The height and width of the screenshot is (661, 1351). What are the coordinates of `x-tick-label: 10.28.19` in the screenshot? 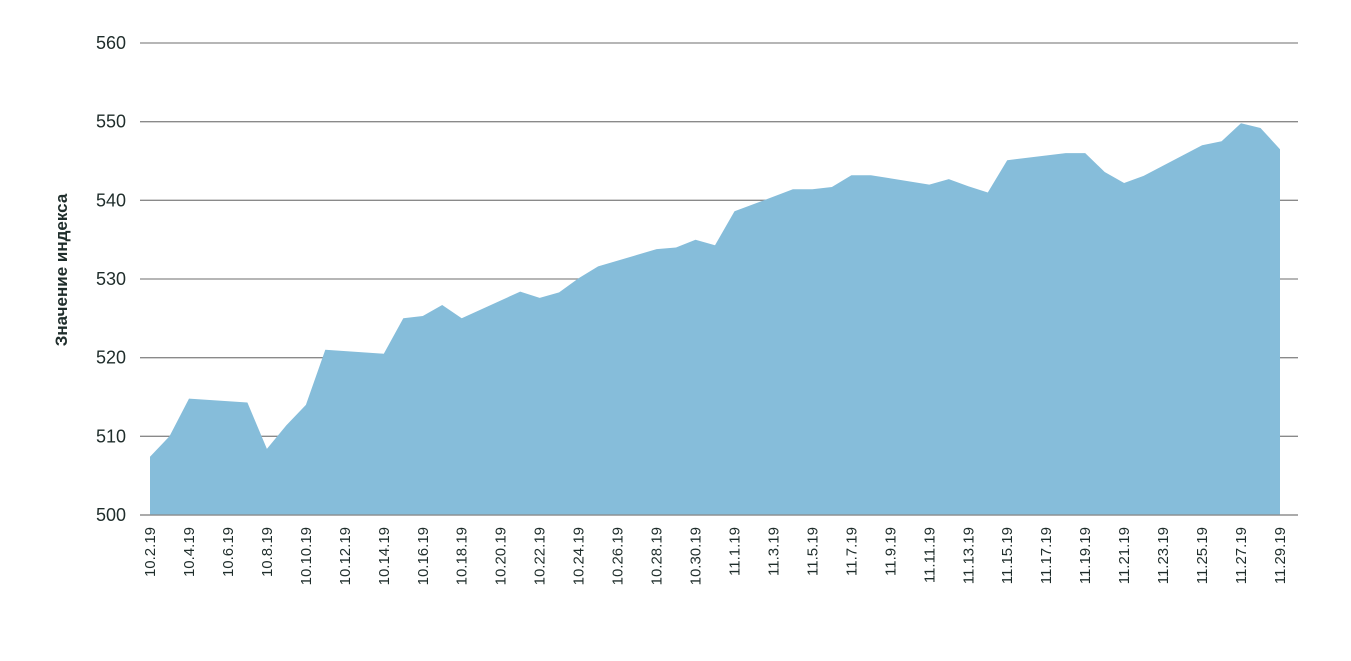 It's located at (657, 556).